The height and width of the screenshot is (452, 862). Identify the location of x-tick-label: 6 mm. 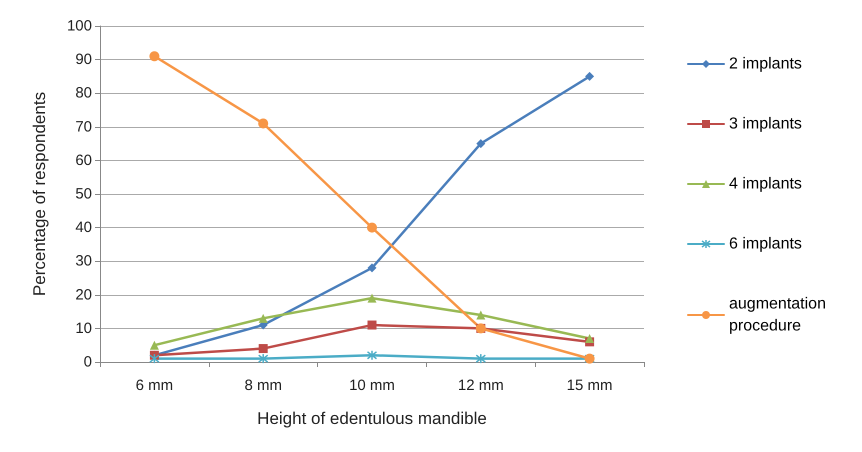
(155, 385).